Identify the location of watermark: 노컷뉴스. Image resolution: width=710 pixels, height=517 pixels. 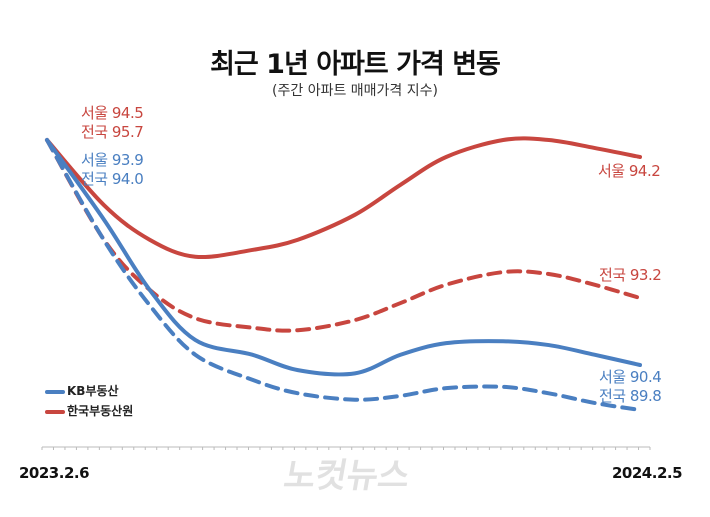
(347, 476).